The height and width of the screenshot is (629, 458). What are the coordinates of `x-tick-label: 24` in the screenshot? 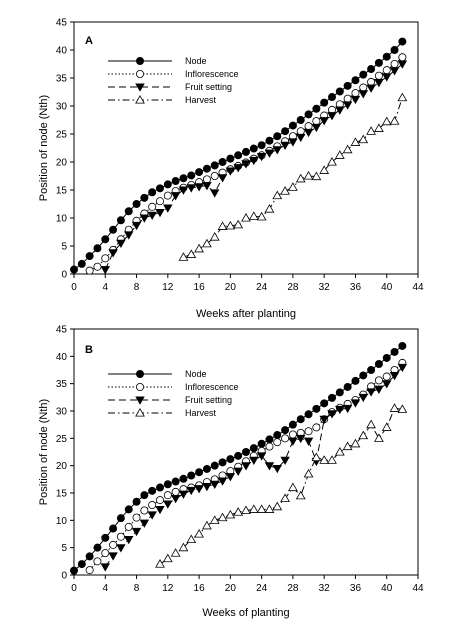 It's located at (262, 287).